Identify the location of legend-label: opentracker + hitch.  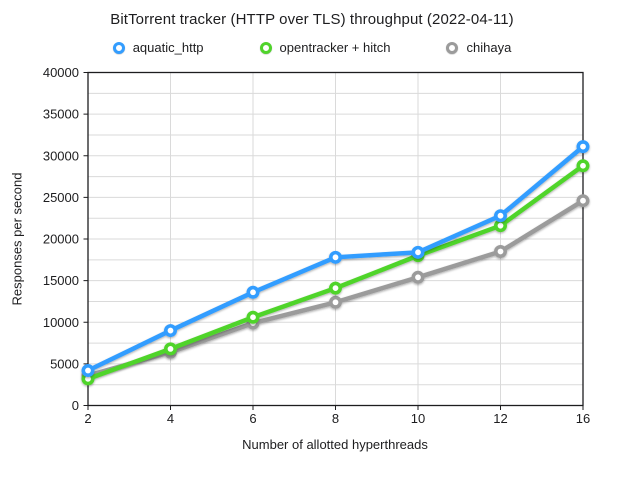
(335, 47).